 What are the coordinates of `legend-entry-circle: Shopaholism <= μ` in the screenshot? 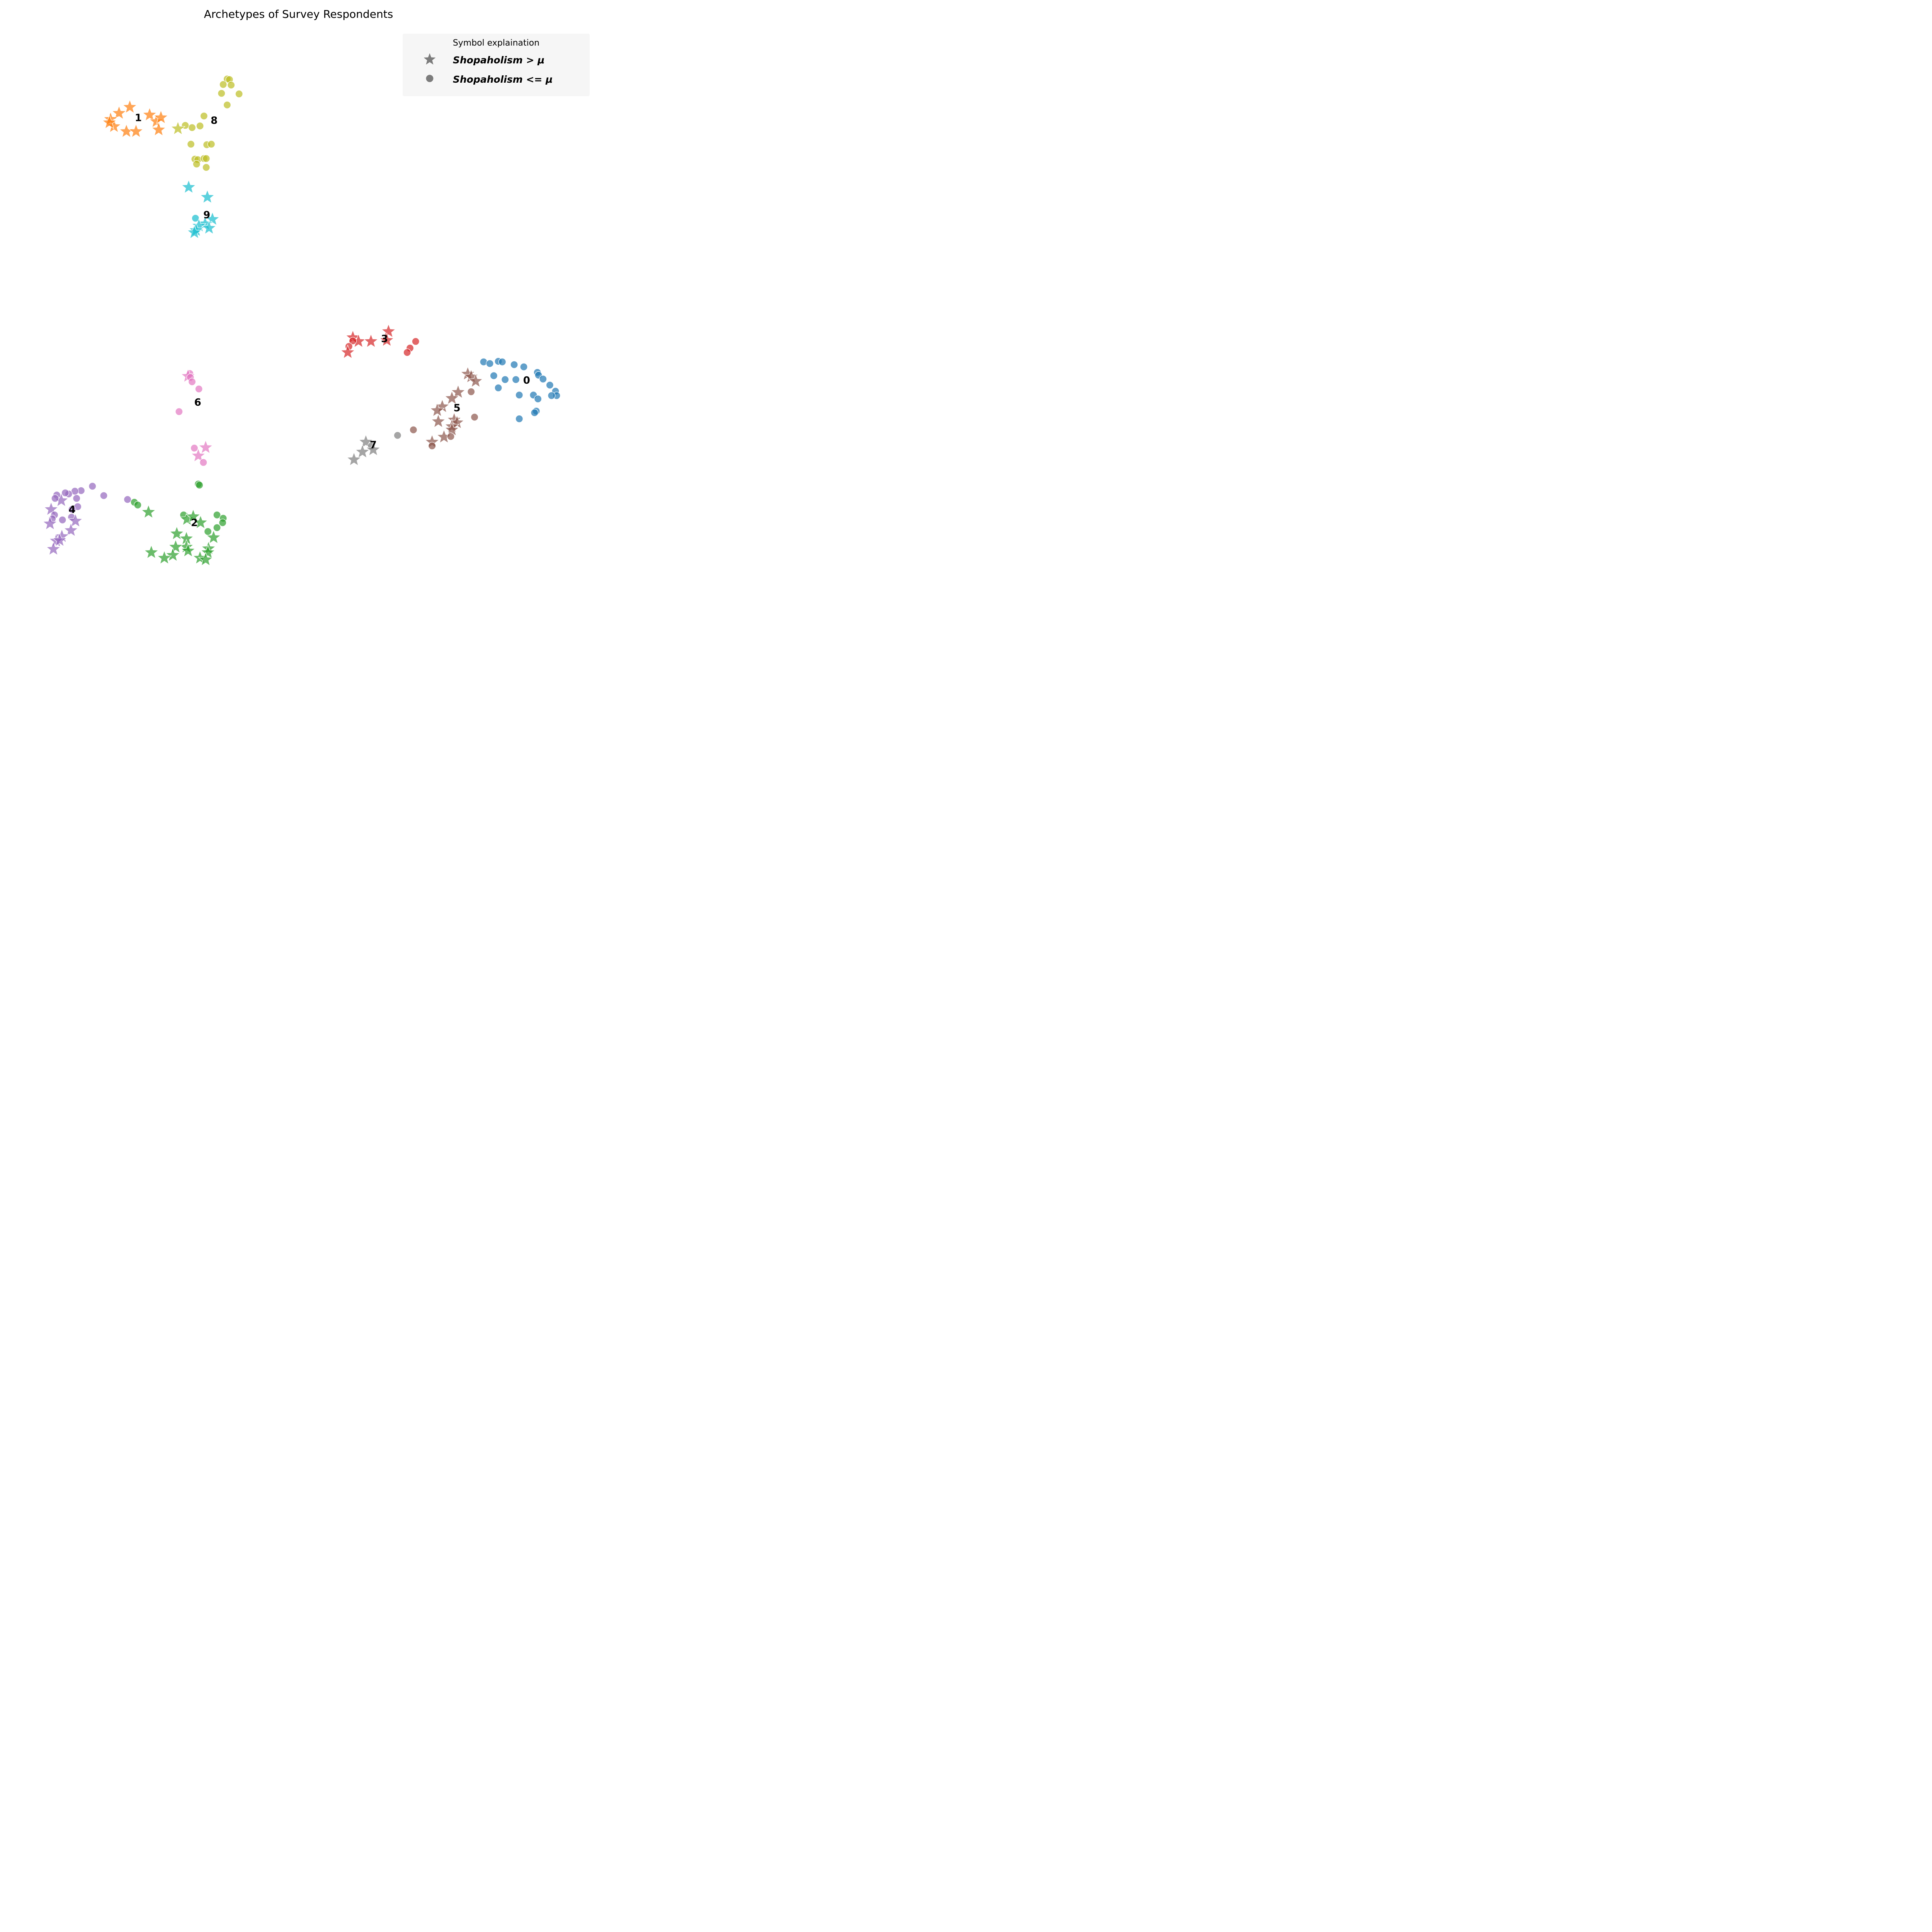 It's located at (499, 79).